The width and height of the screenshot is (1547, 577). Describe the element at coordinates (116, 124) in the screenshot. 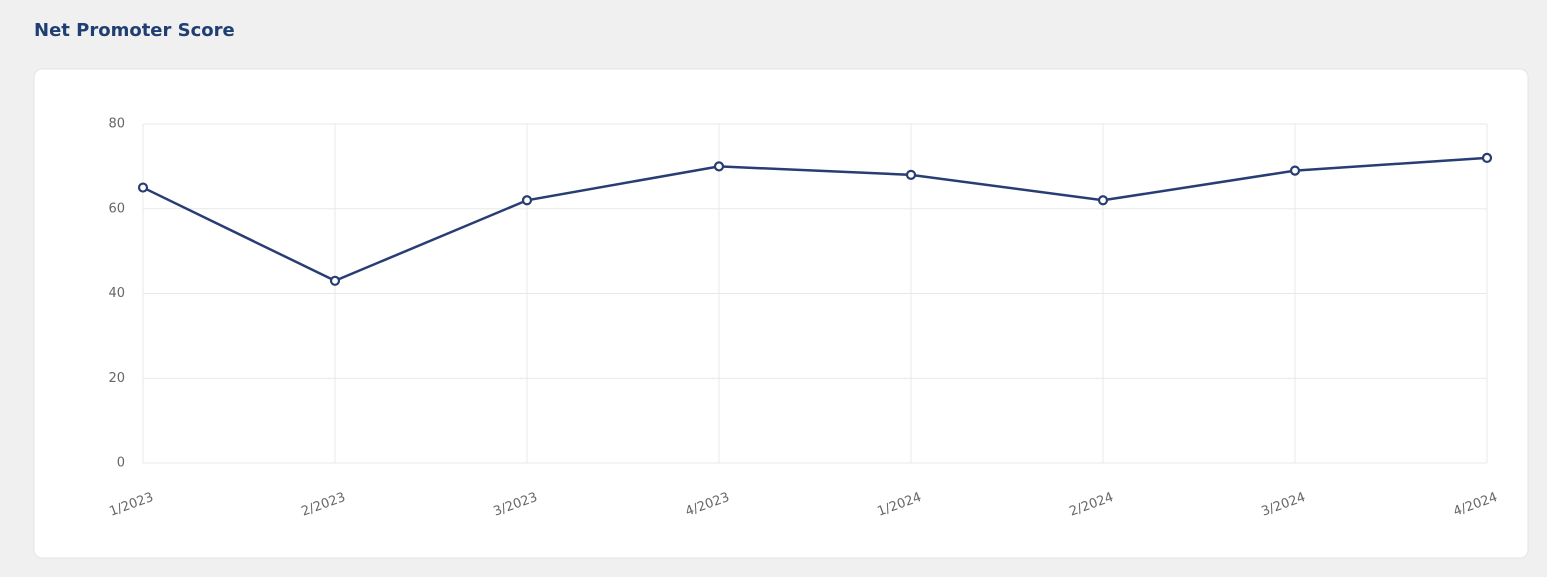

I see `y-tick-label: 80` at that location.